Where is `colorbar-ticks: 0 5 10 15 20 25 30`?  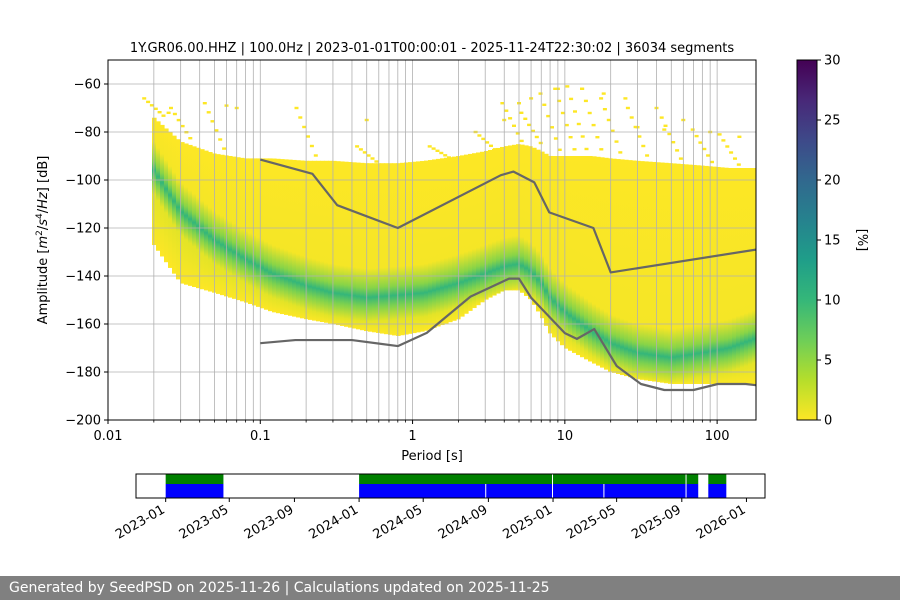 colorbar-ticks: 0 5 10 15 20 25 30 is located at coordinates (829, 241).